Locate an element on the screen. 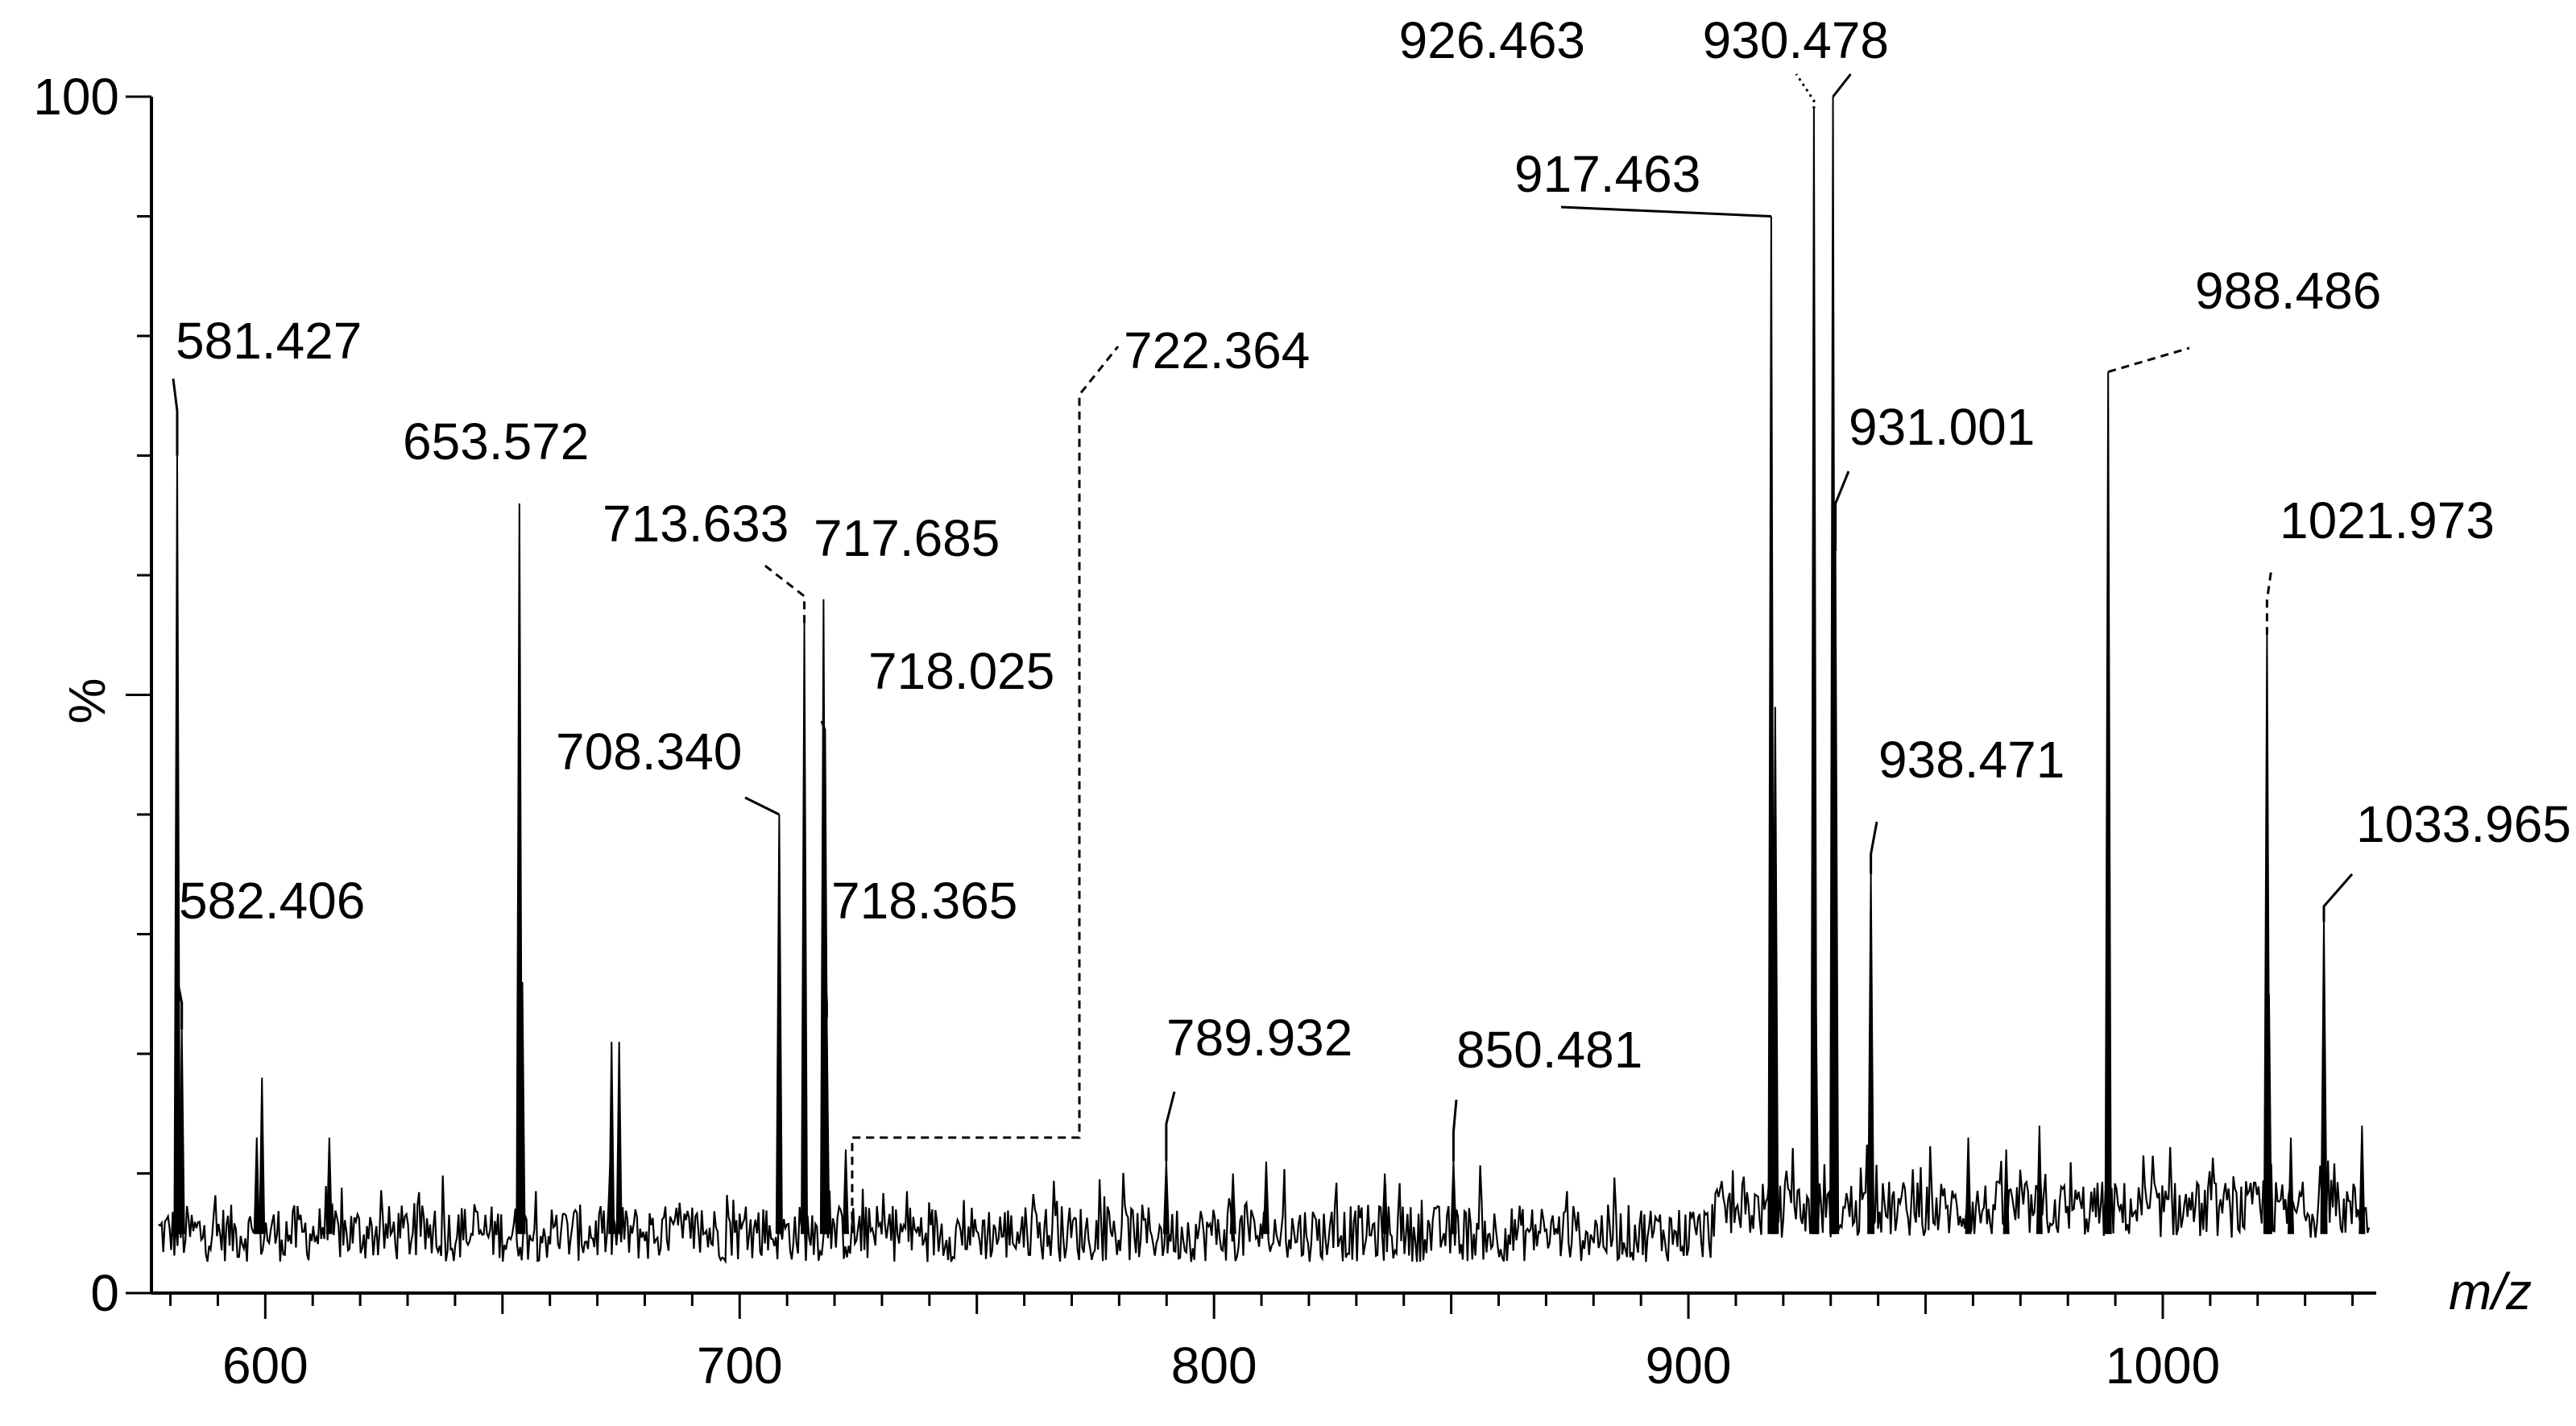 The height and width of the screenshot is (1426, 2576). peak-label: 582.406 is located at coordinates (272, 901).